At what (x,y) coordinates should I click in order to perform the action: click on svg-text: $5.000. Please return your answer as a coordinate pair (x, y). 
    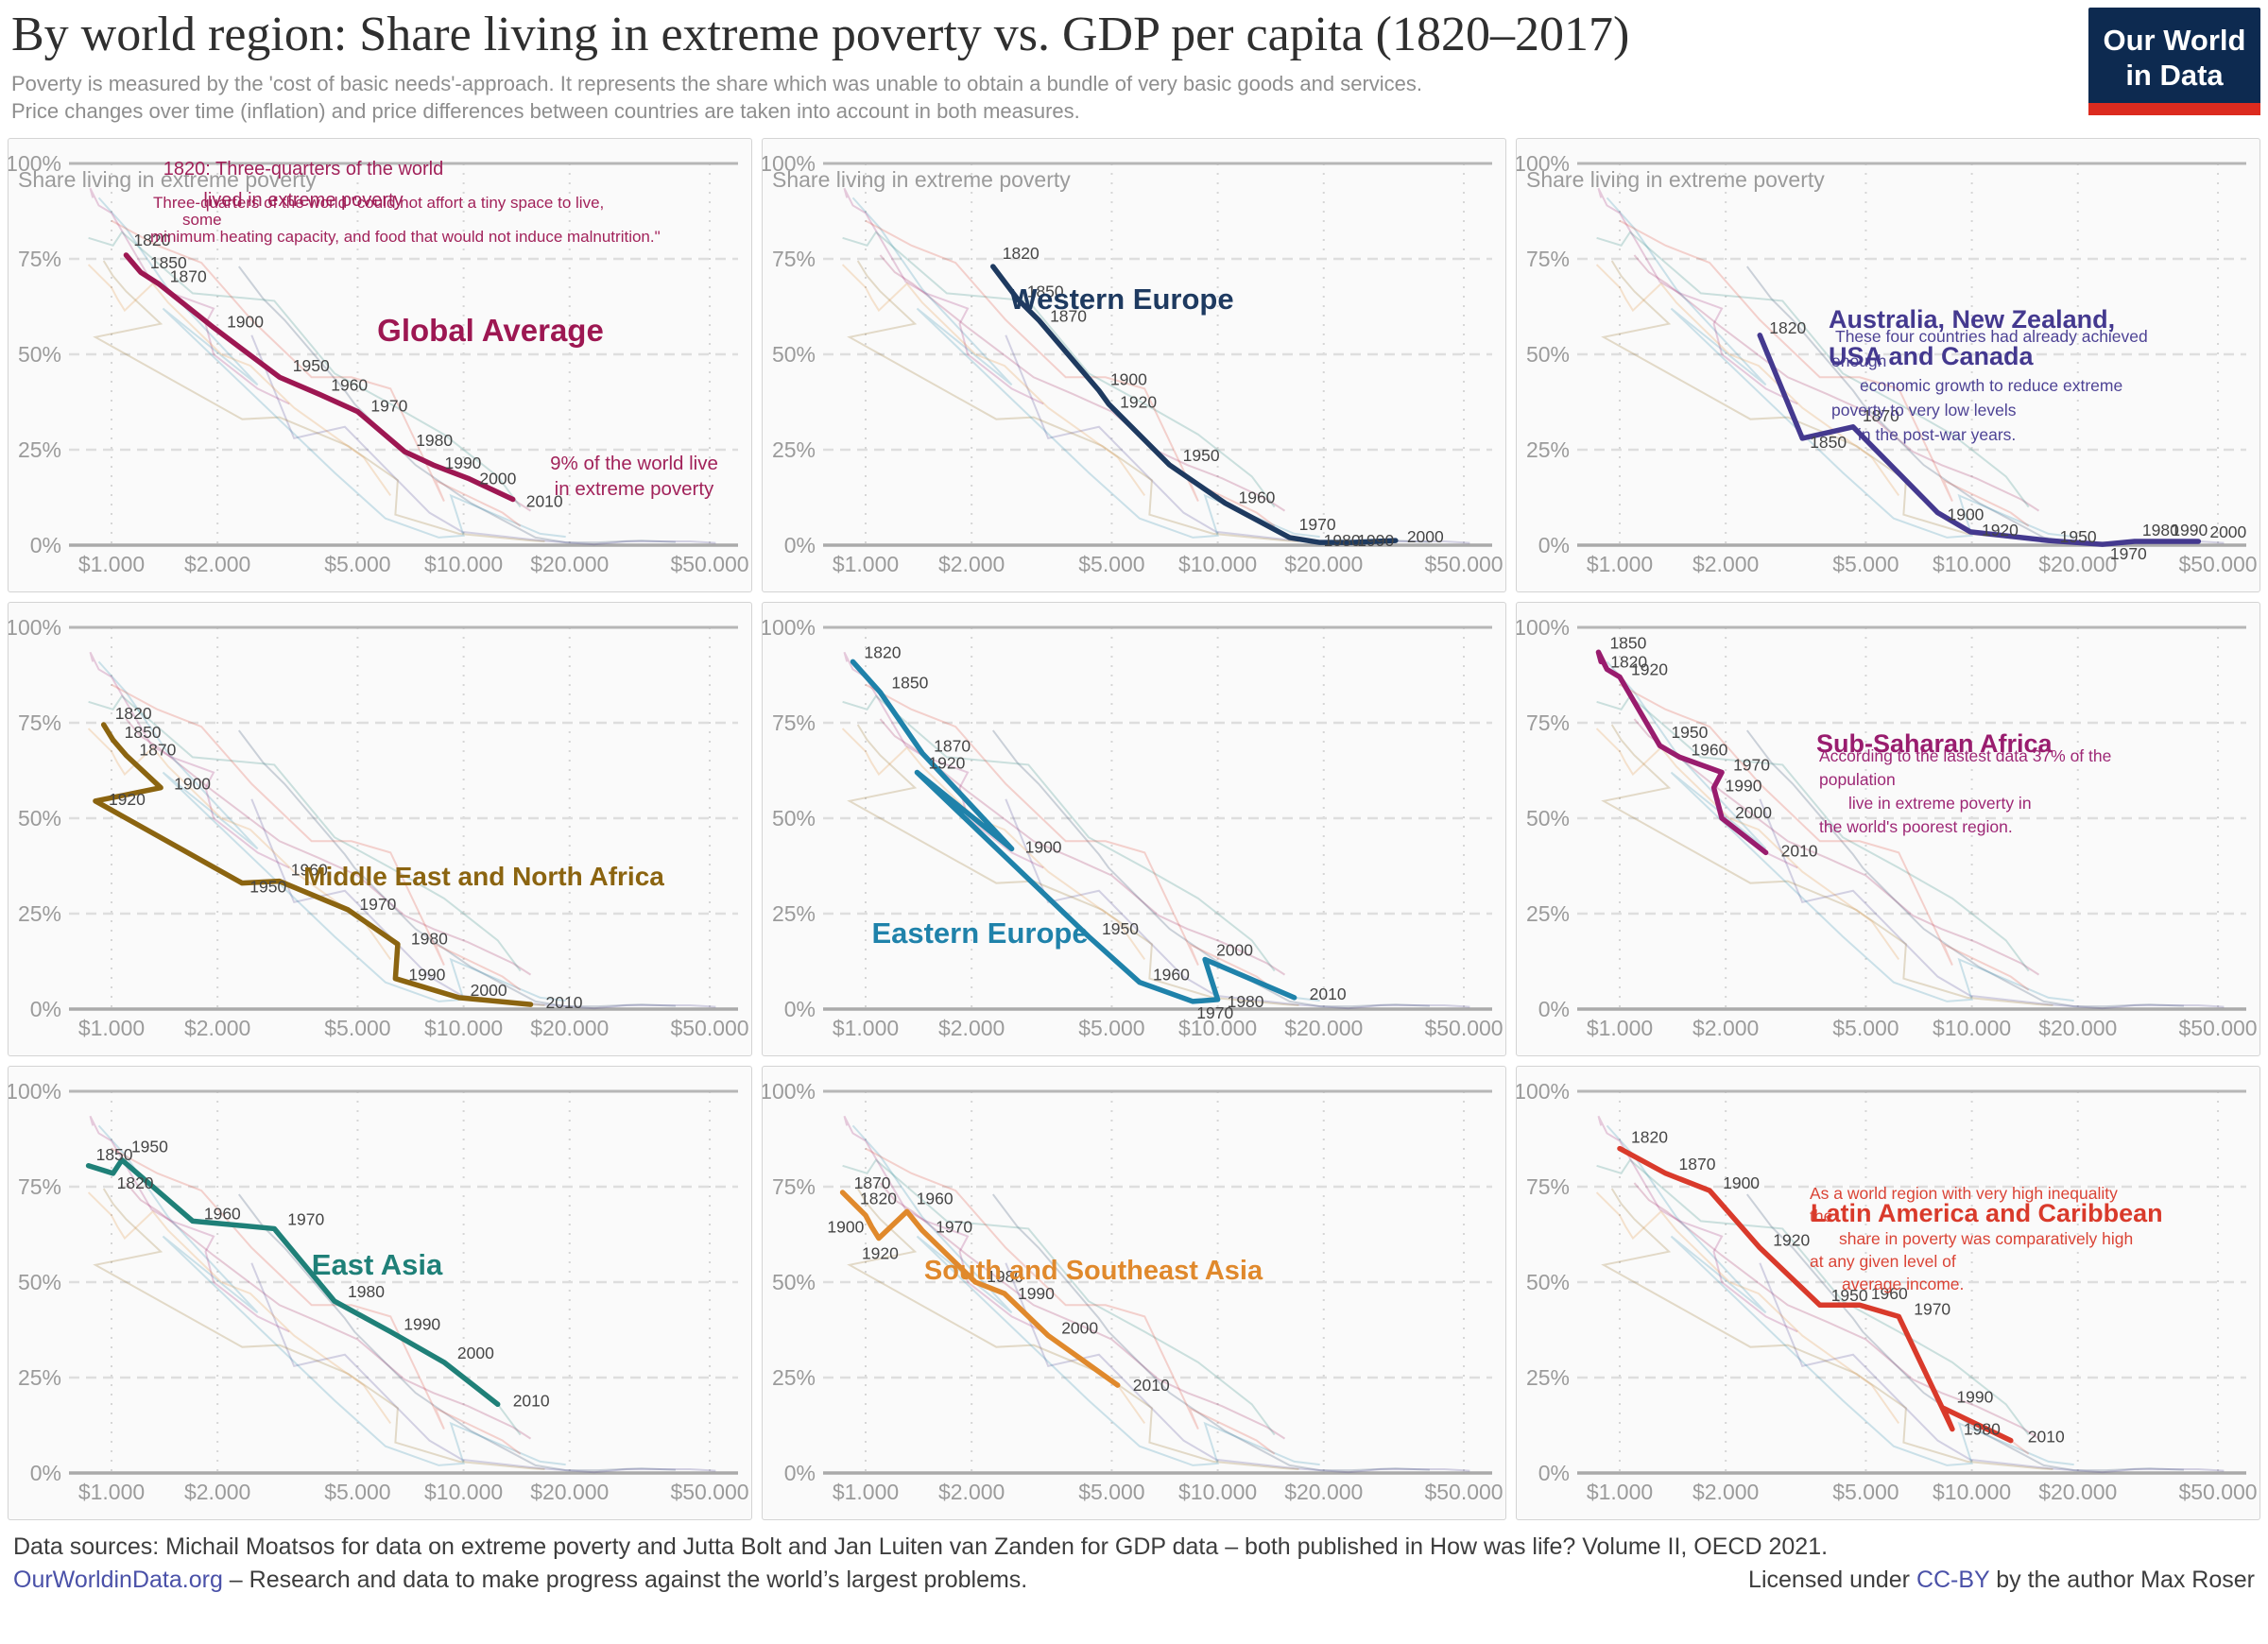
    Looking at the image, I should click on (1111, 1028).